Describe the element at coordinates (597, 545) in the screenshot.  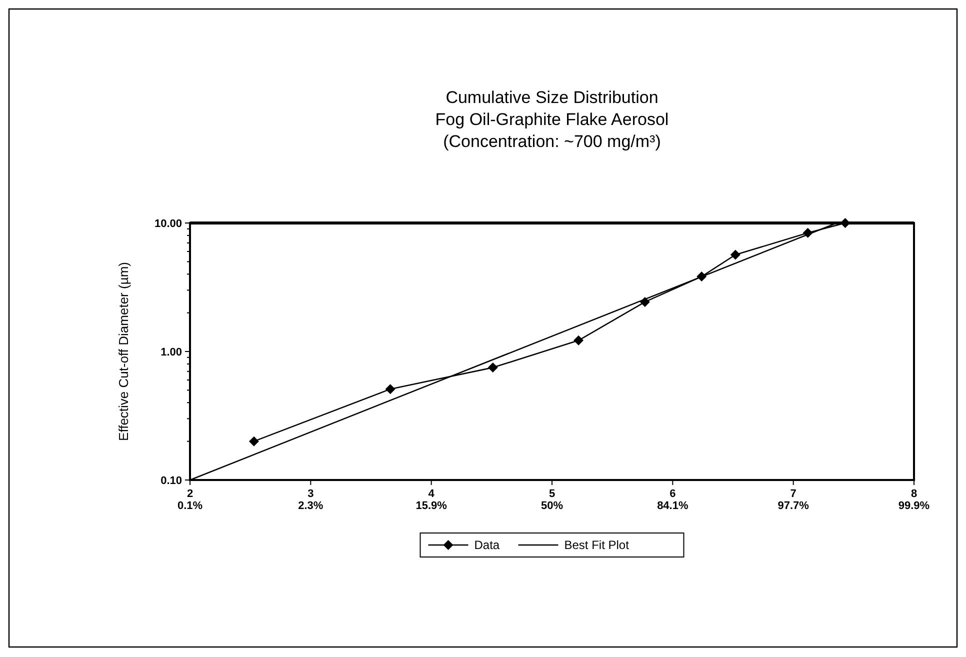
I see `legend-label: Best Fit Plot` at that location.